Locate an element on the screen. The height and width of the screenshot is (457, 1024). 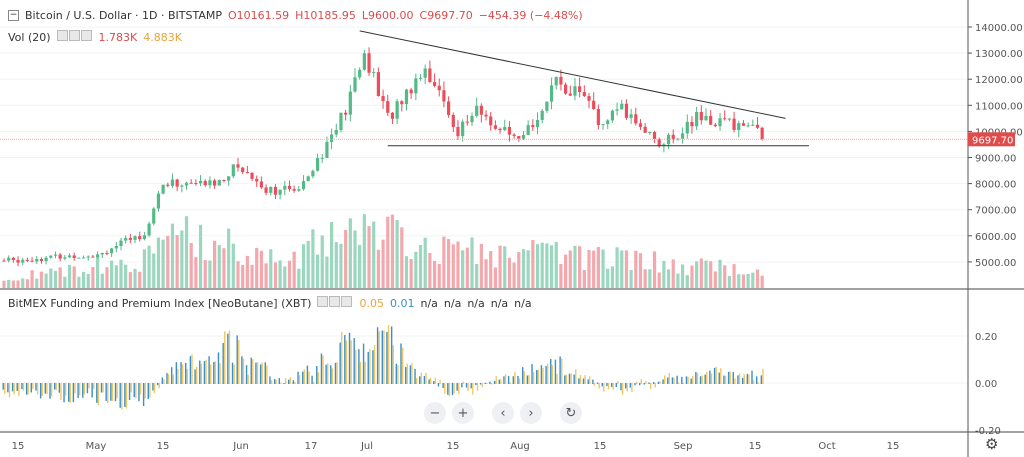
settings-gear-icon: ⚙ is located at coordinates (992, 444).